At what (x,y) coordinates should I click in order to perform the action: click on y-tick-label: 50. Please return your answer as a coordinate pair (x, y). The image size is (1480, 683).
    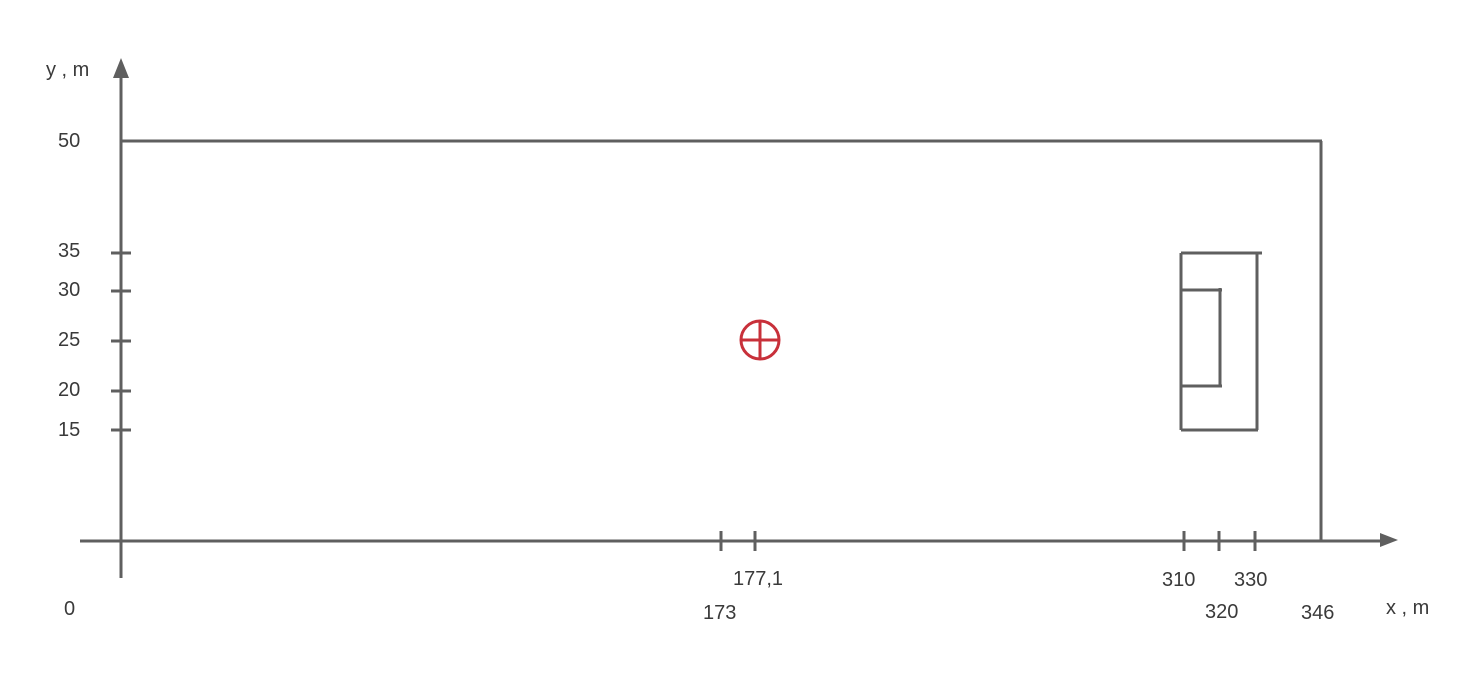
    Looking at the image, I should click on (69, 141).